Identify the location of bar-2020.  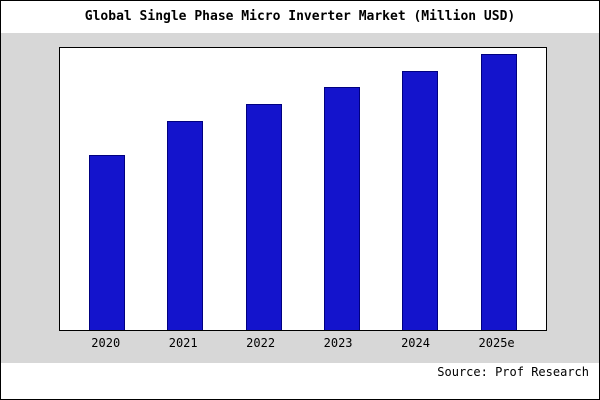
(107, 242).